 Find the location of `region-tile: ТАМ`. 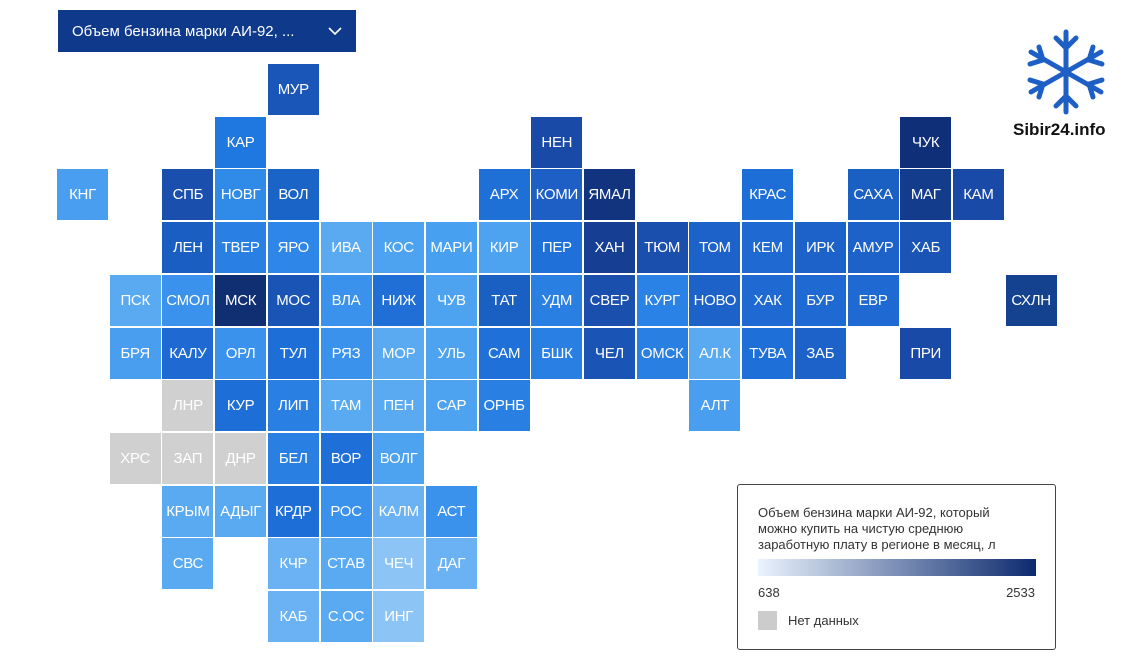

region-tile: ТАМ is located at coordinates (346, 406).